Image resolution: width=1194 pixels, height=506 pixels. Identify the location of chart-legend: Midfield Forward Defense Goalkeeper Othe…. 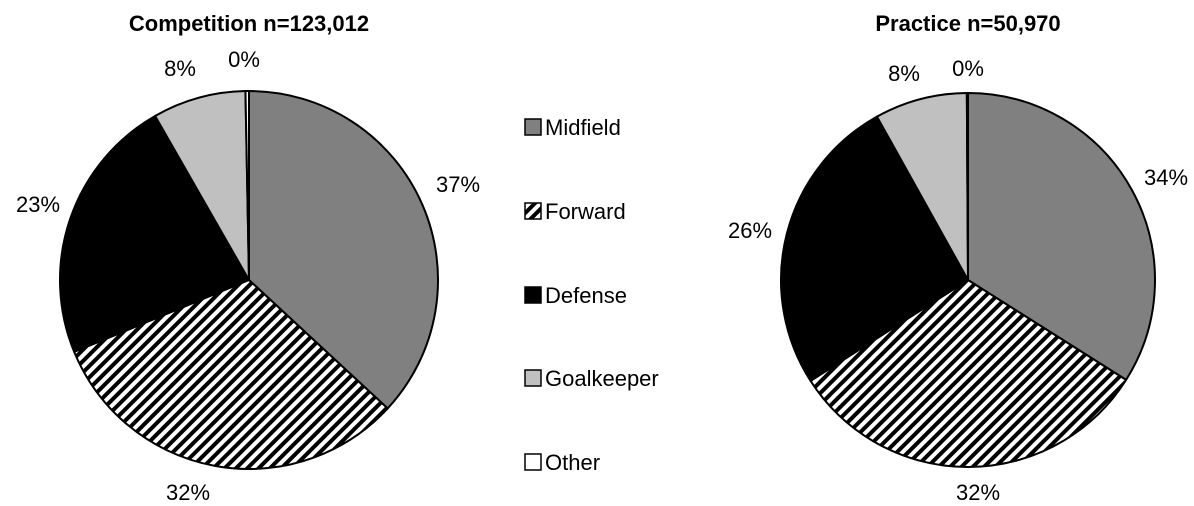
(591, 295).